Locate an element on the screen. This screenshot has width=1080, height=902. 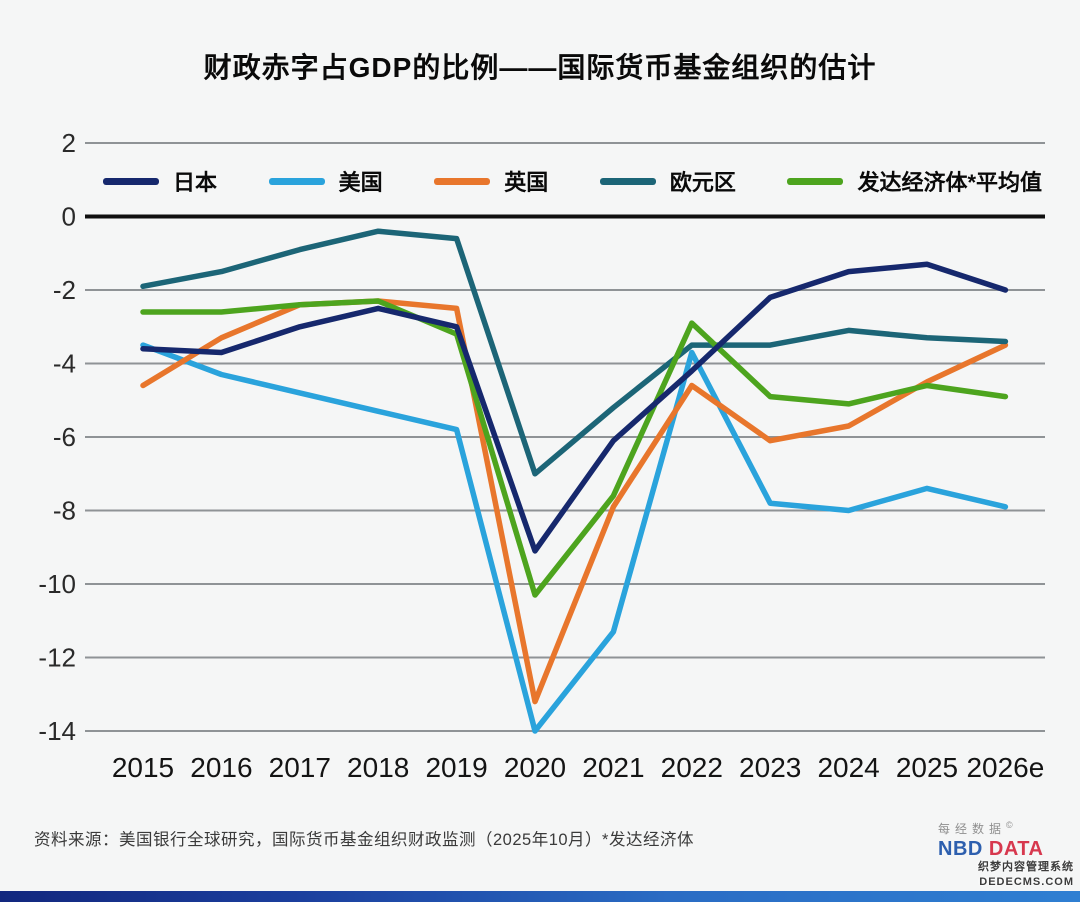
x-axis-tick-label: 2026e is located at coordinates (1005, 767).